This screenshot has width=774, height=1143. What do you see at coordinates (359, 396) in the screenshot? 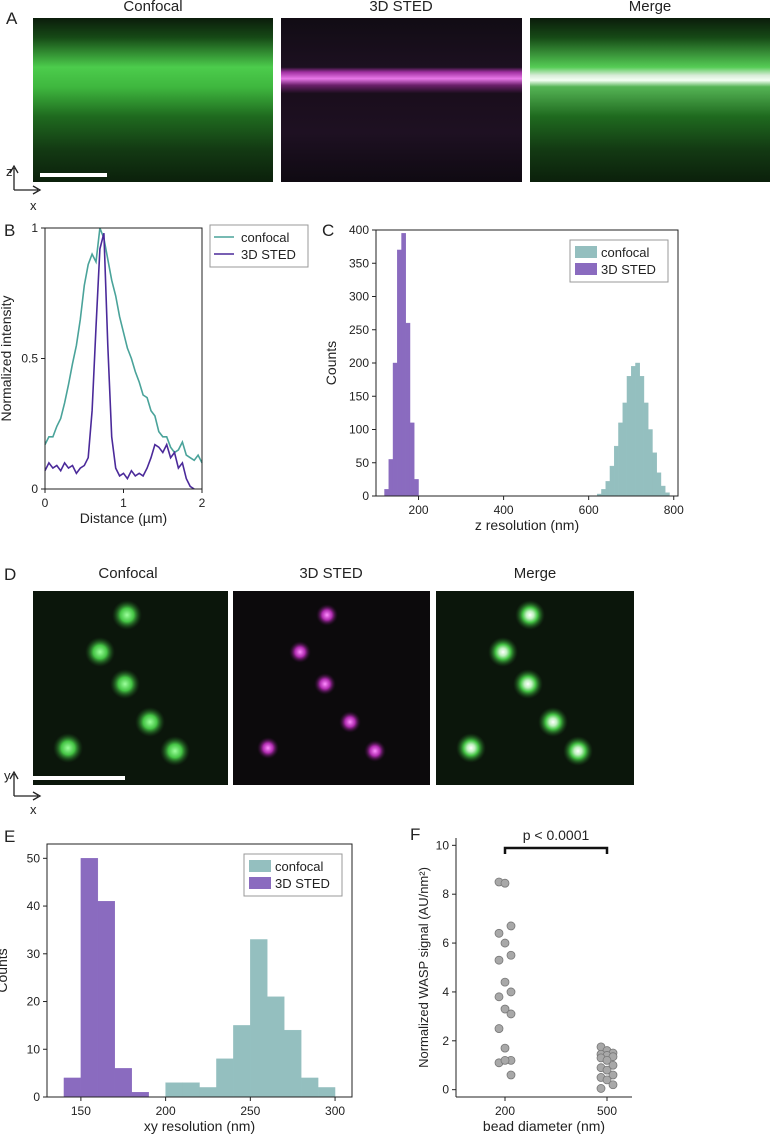
I see `y-tick-label: 150` at bounding box center [359, 396].